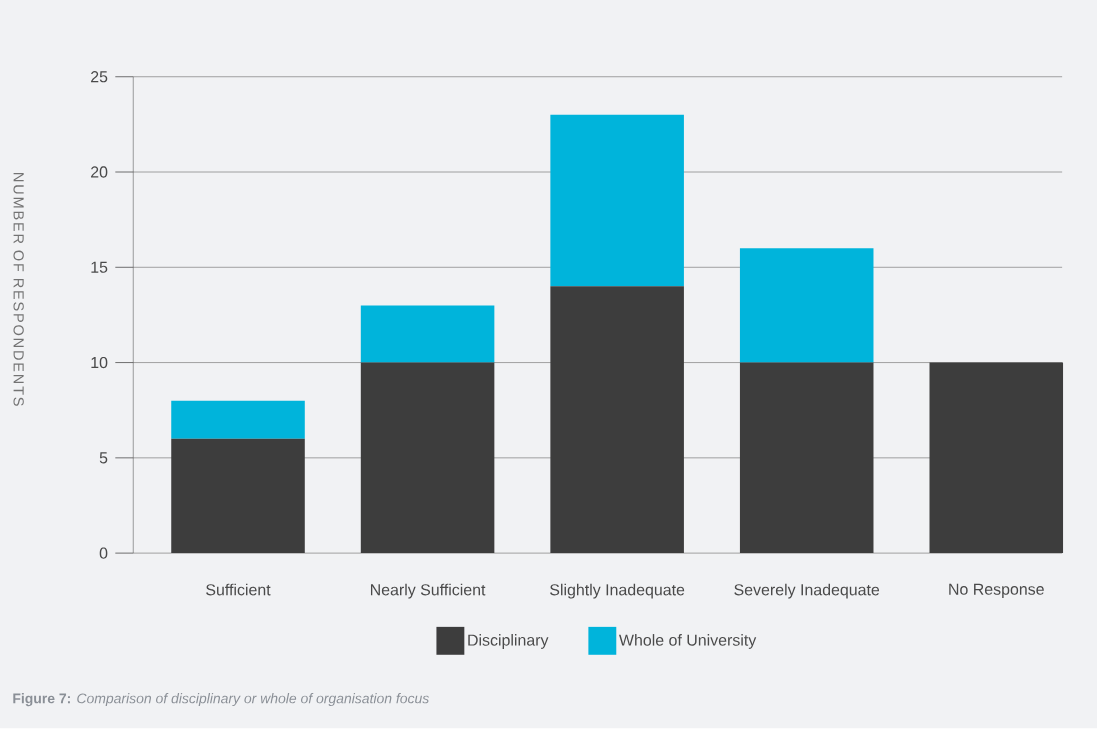 This screenshot has width=1097, height=729. I want to click on y-axis-title: NUMBER OF RESPONDENTS, so click(18, 290).